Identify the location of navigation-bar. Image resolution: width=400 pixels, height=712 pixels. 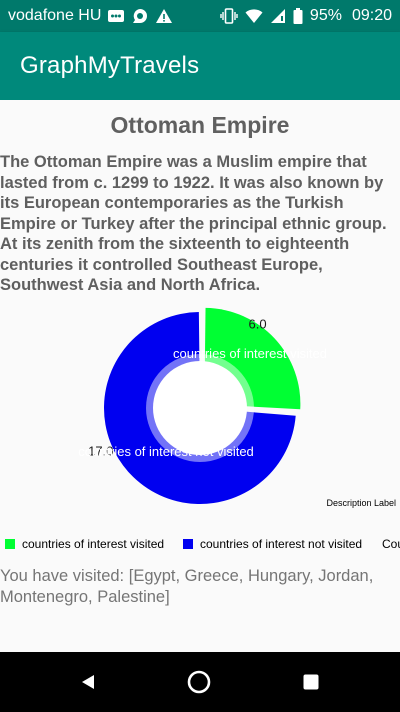
(200, 682).